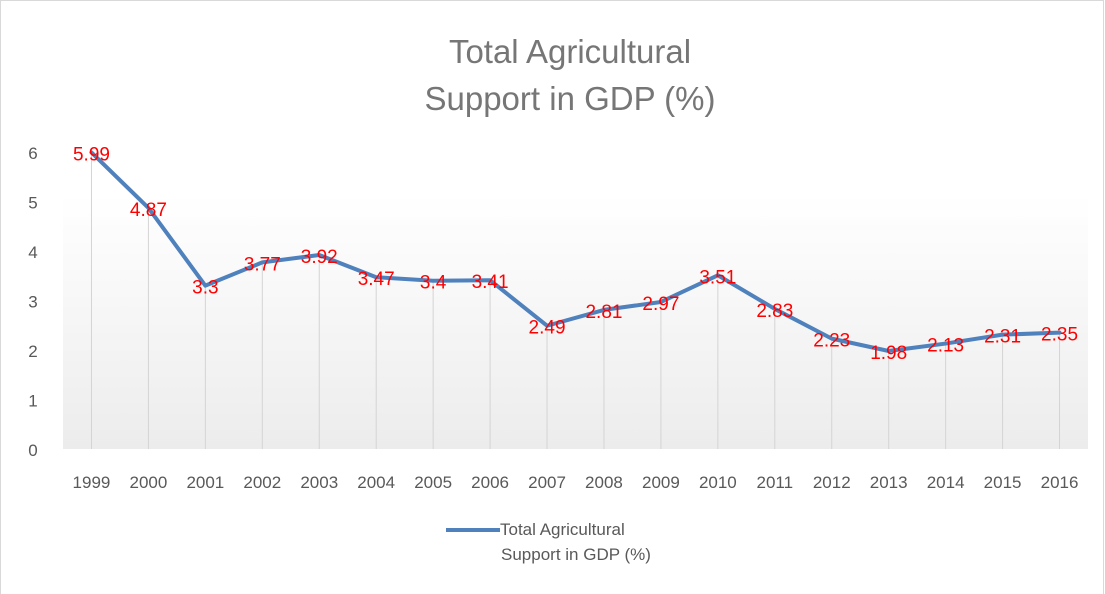 This screenshot has width=1105, height=594. I want to click on data-label: 4.87, so click(148, 210).